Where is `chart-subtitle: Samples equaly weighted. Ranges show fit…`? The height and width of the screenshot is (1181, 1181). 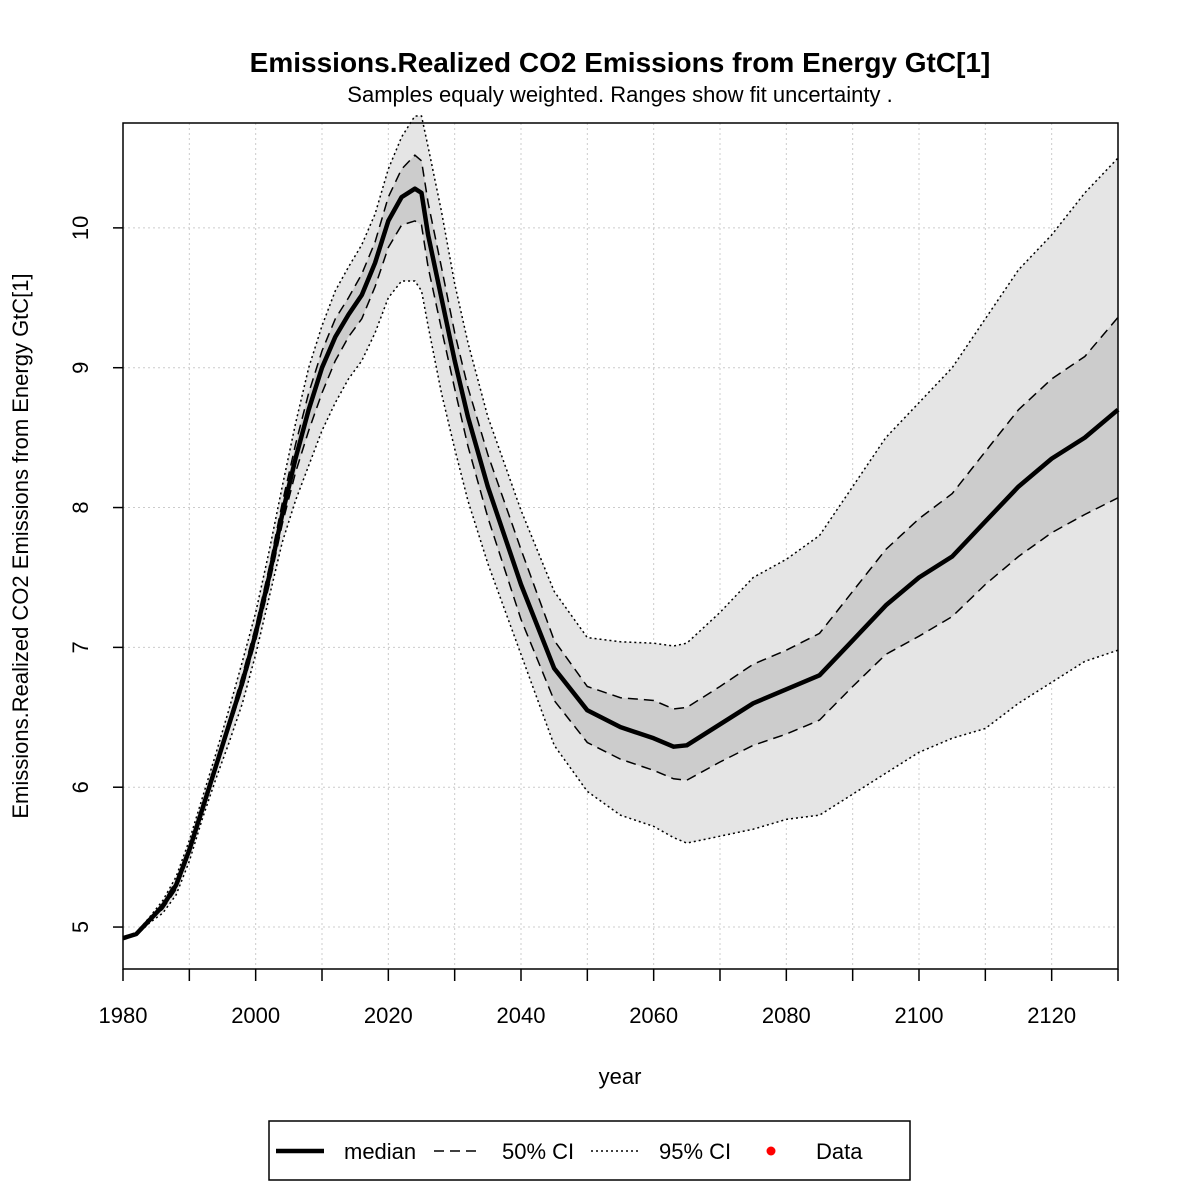
chart-subtitle: Samples equaly weighted. Ranges show fit… is located at coordinates (619, 94).